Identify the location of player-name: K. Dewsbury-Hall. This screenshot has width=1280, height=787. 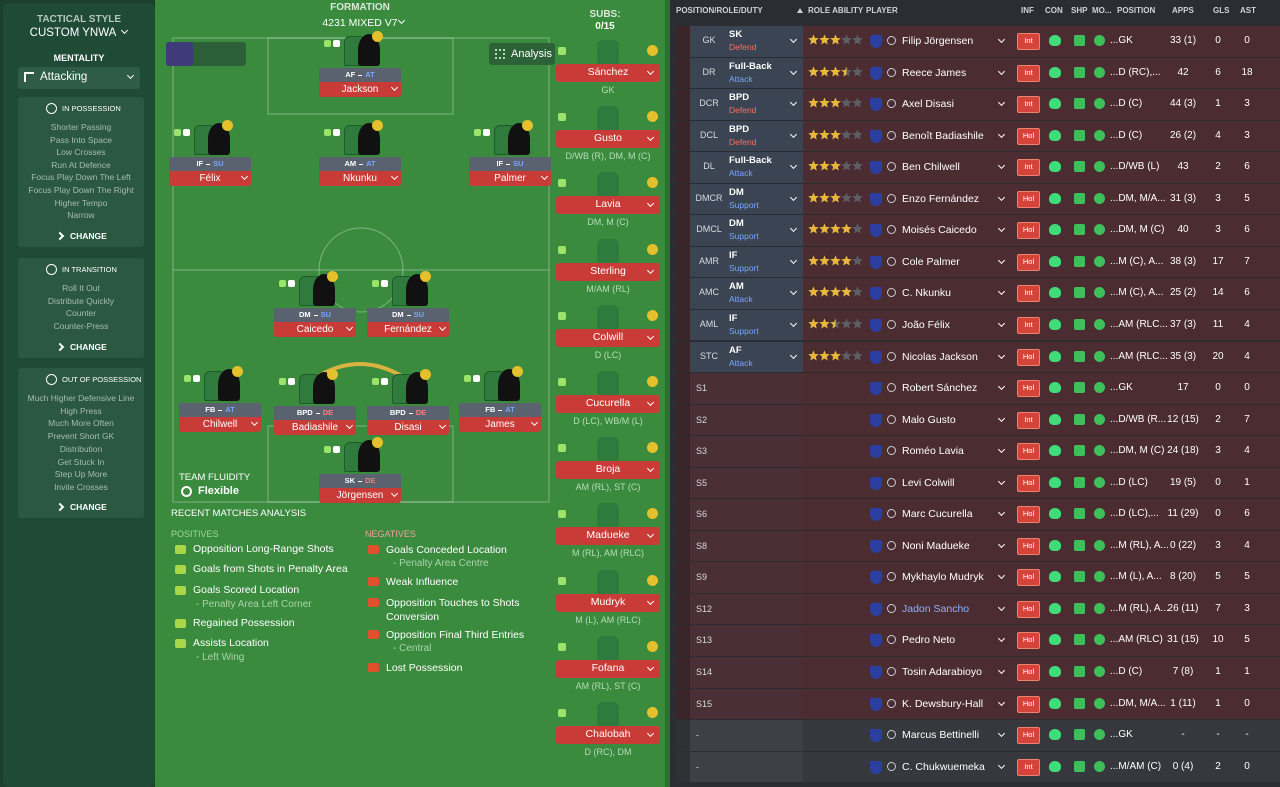
(943, 703).